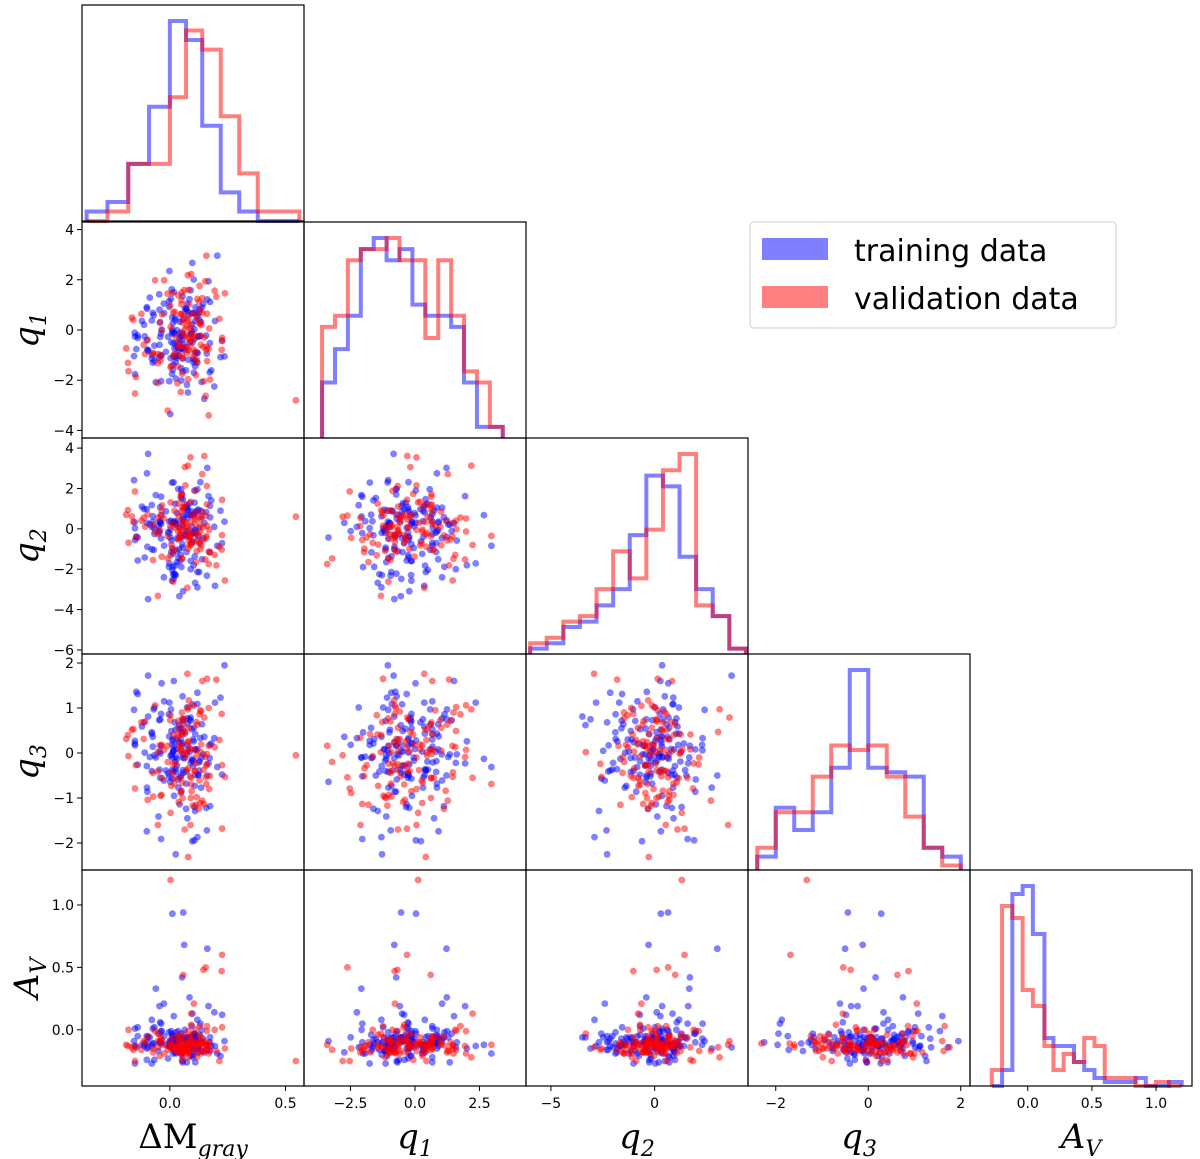 Image resolution: width=1200 pixels, height=1159 pixels. I want to click on legend-frame, so click(933, 275).